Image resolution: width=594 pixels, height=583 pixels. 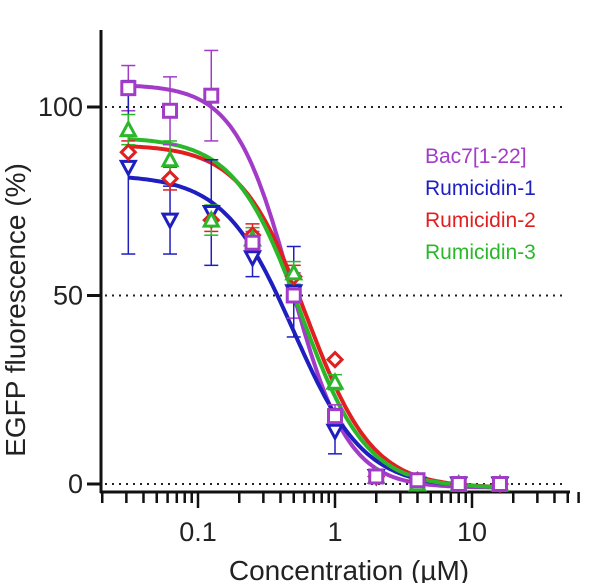 What do you see at coordinates (334, 532) in the screenshot?
I see `x-tick-label: 1` at bounding box center [334, 532].